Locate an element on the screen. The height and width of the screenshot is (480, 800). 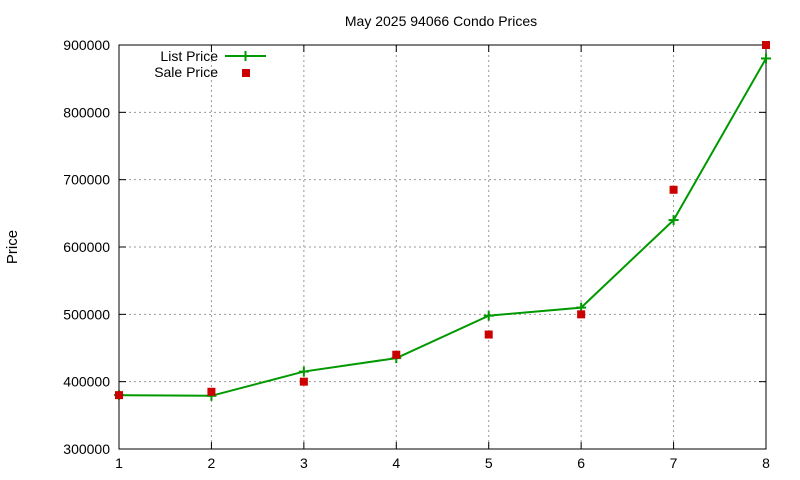
x-tick-label: 7 is located at coordinates (674, 463).